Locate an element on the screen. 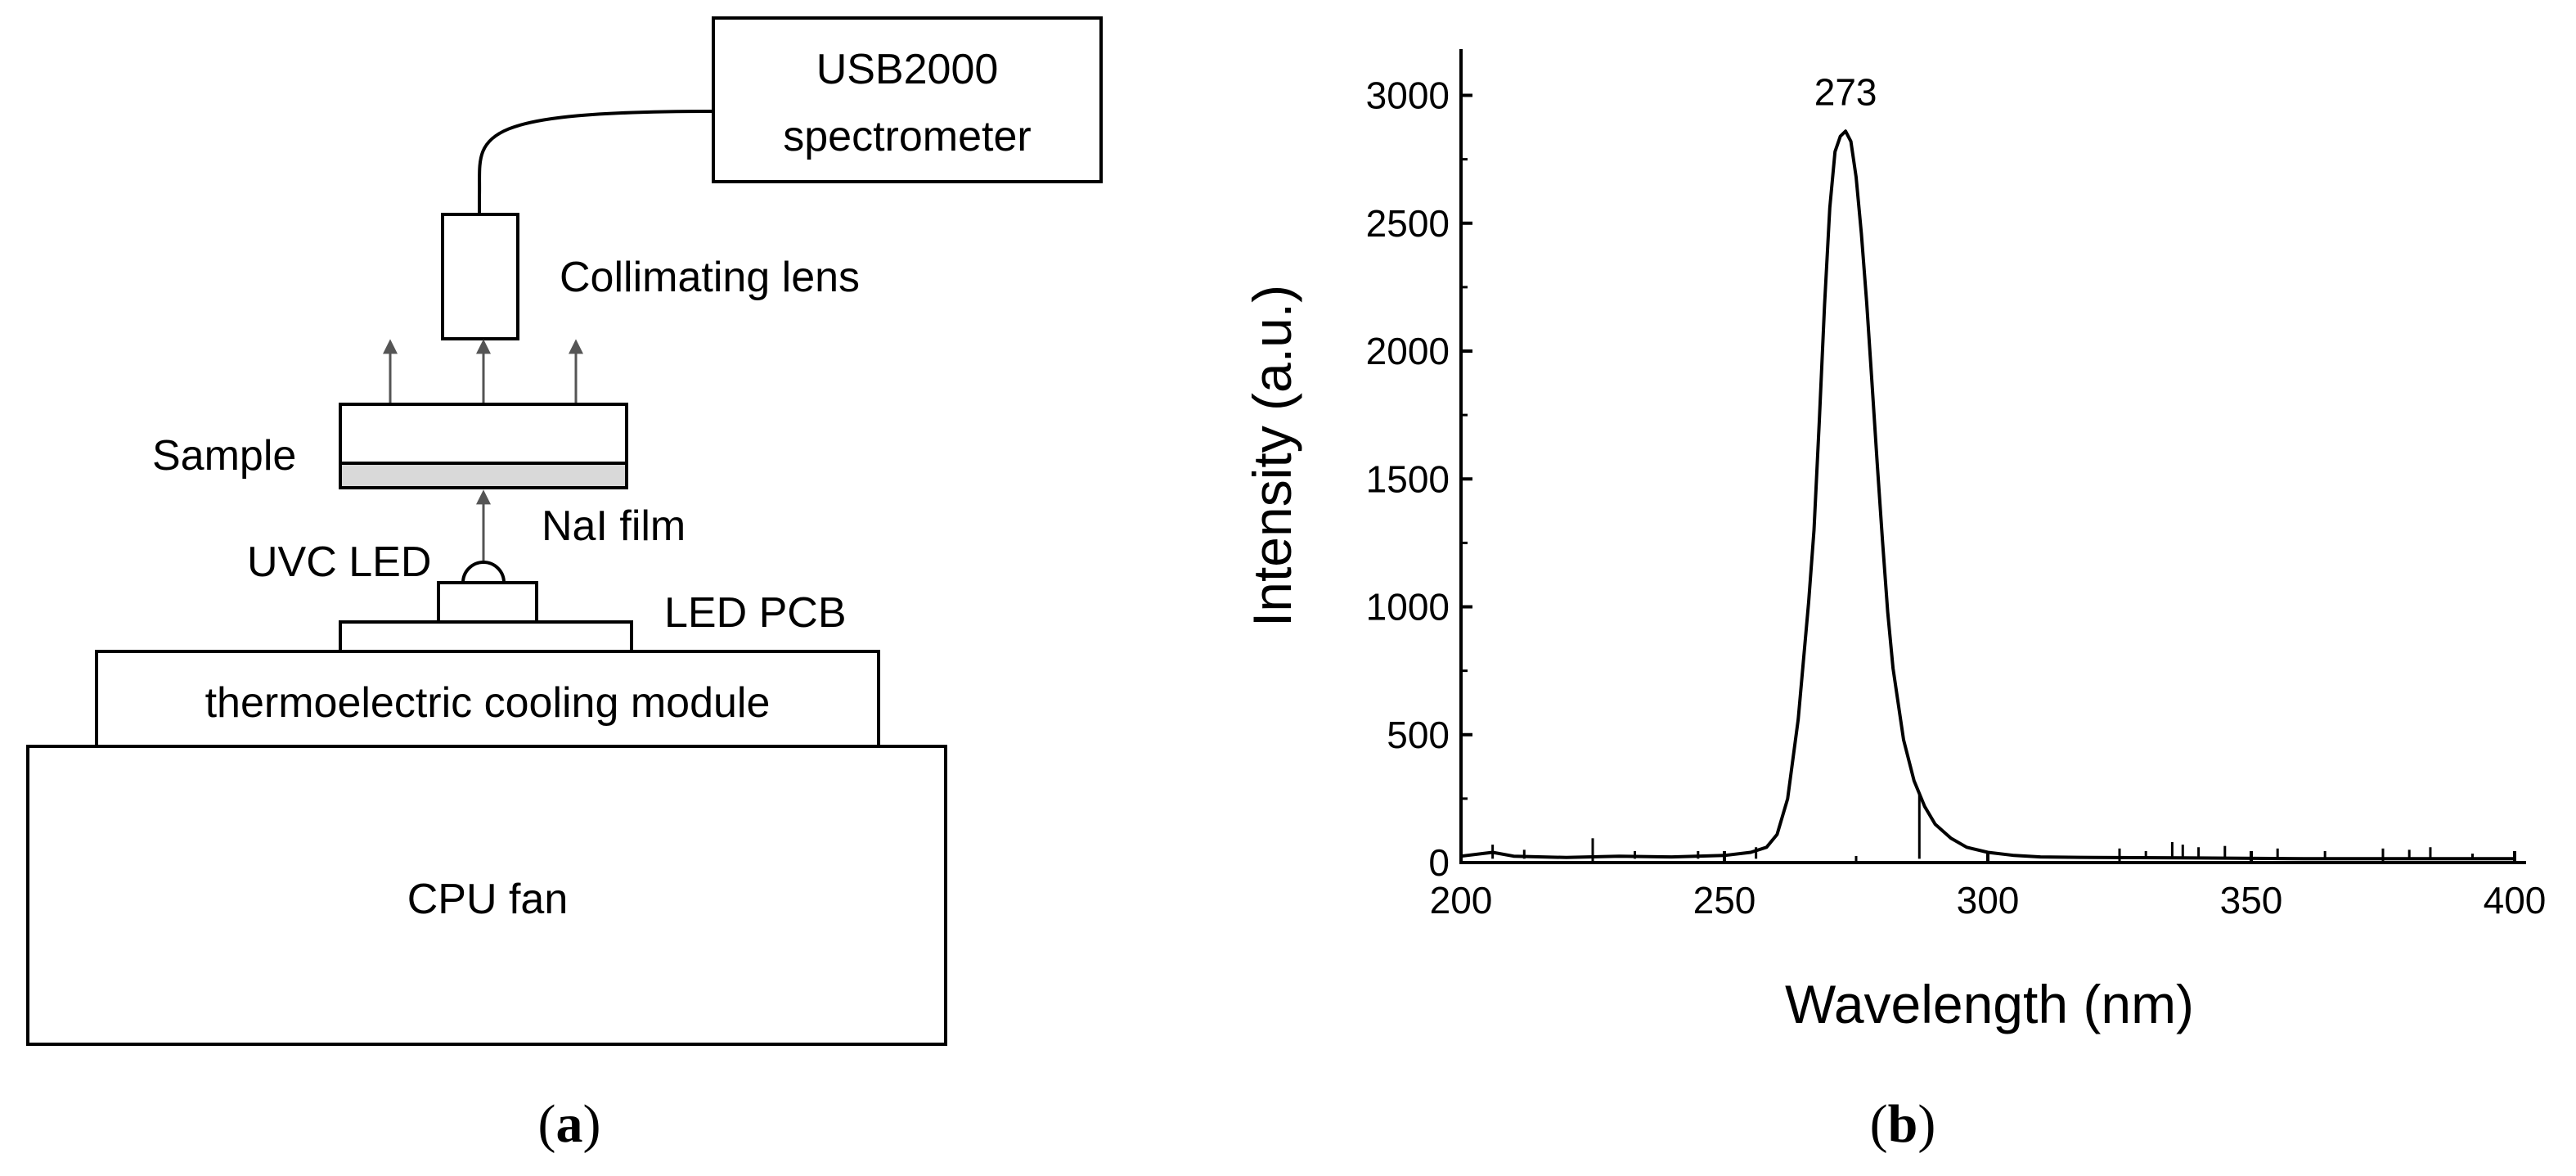 The image size is (2576, 1176). thermoelectric-cooling-module is located at coordinates (487, 699).